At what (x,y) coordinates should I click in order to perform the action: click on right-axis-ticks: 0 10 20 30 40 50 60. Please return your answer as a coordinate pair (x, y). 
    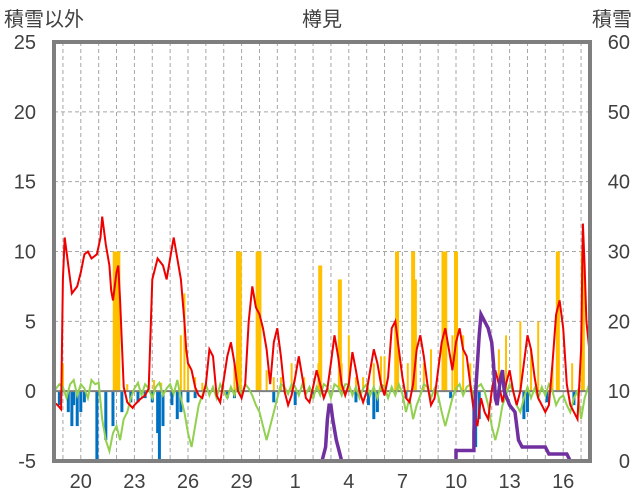
    Looking at the image, I should click on (619, 252).